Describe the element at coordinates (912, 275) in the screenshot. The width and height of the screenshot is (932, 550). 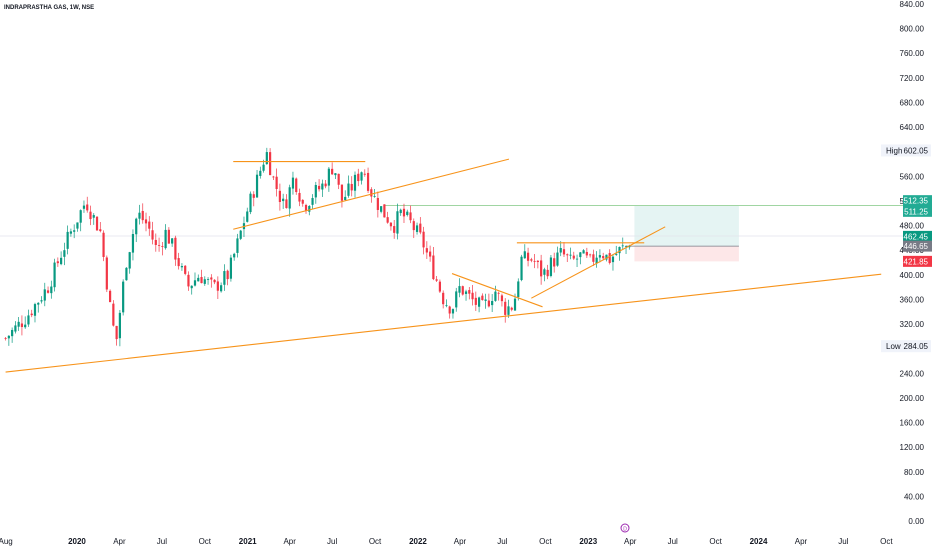
I see `y-tick-label: 400.00` at that location.